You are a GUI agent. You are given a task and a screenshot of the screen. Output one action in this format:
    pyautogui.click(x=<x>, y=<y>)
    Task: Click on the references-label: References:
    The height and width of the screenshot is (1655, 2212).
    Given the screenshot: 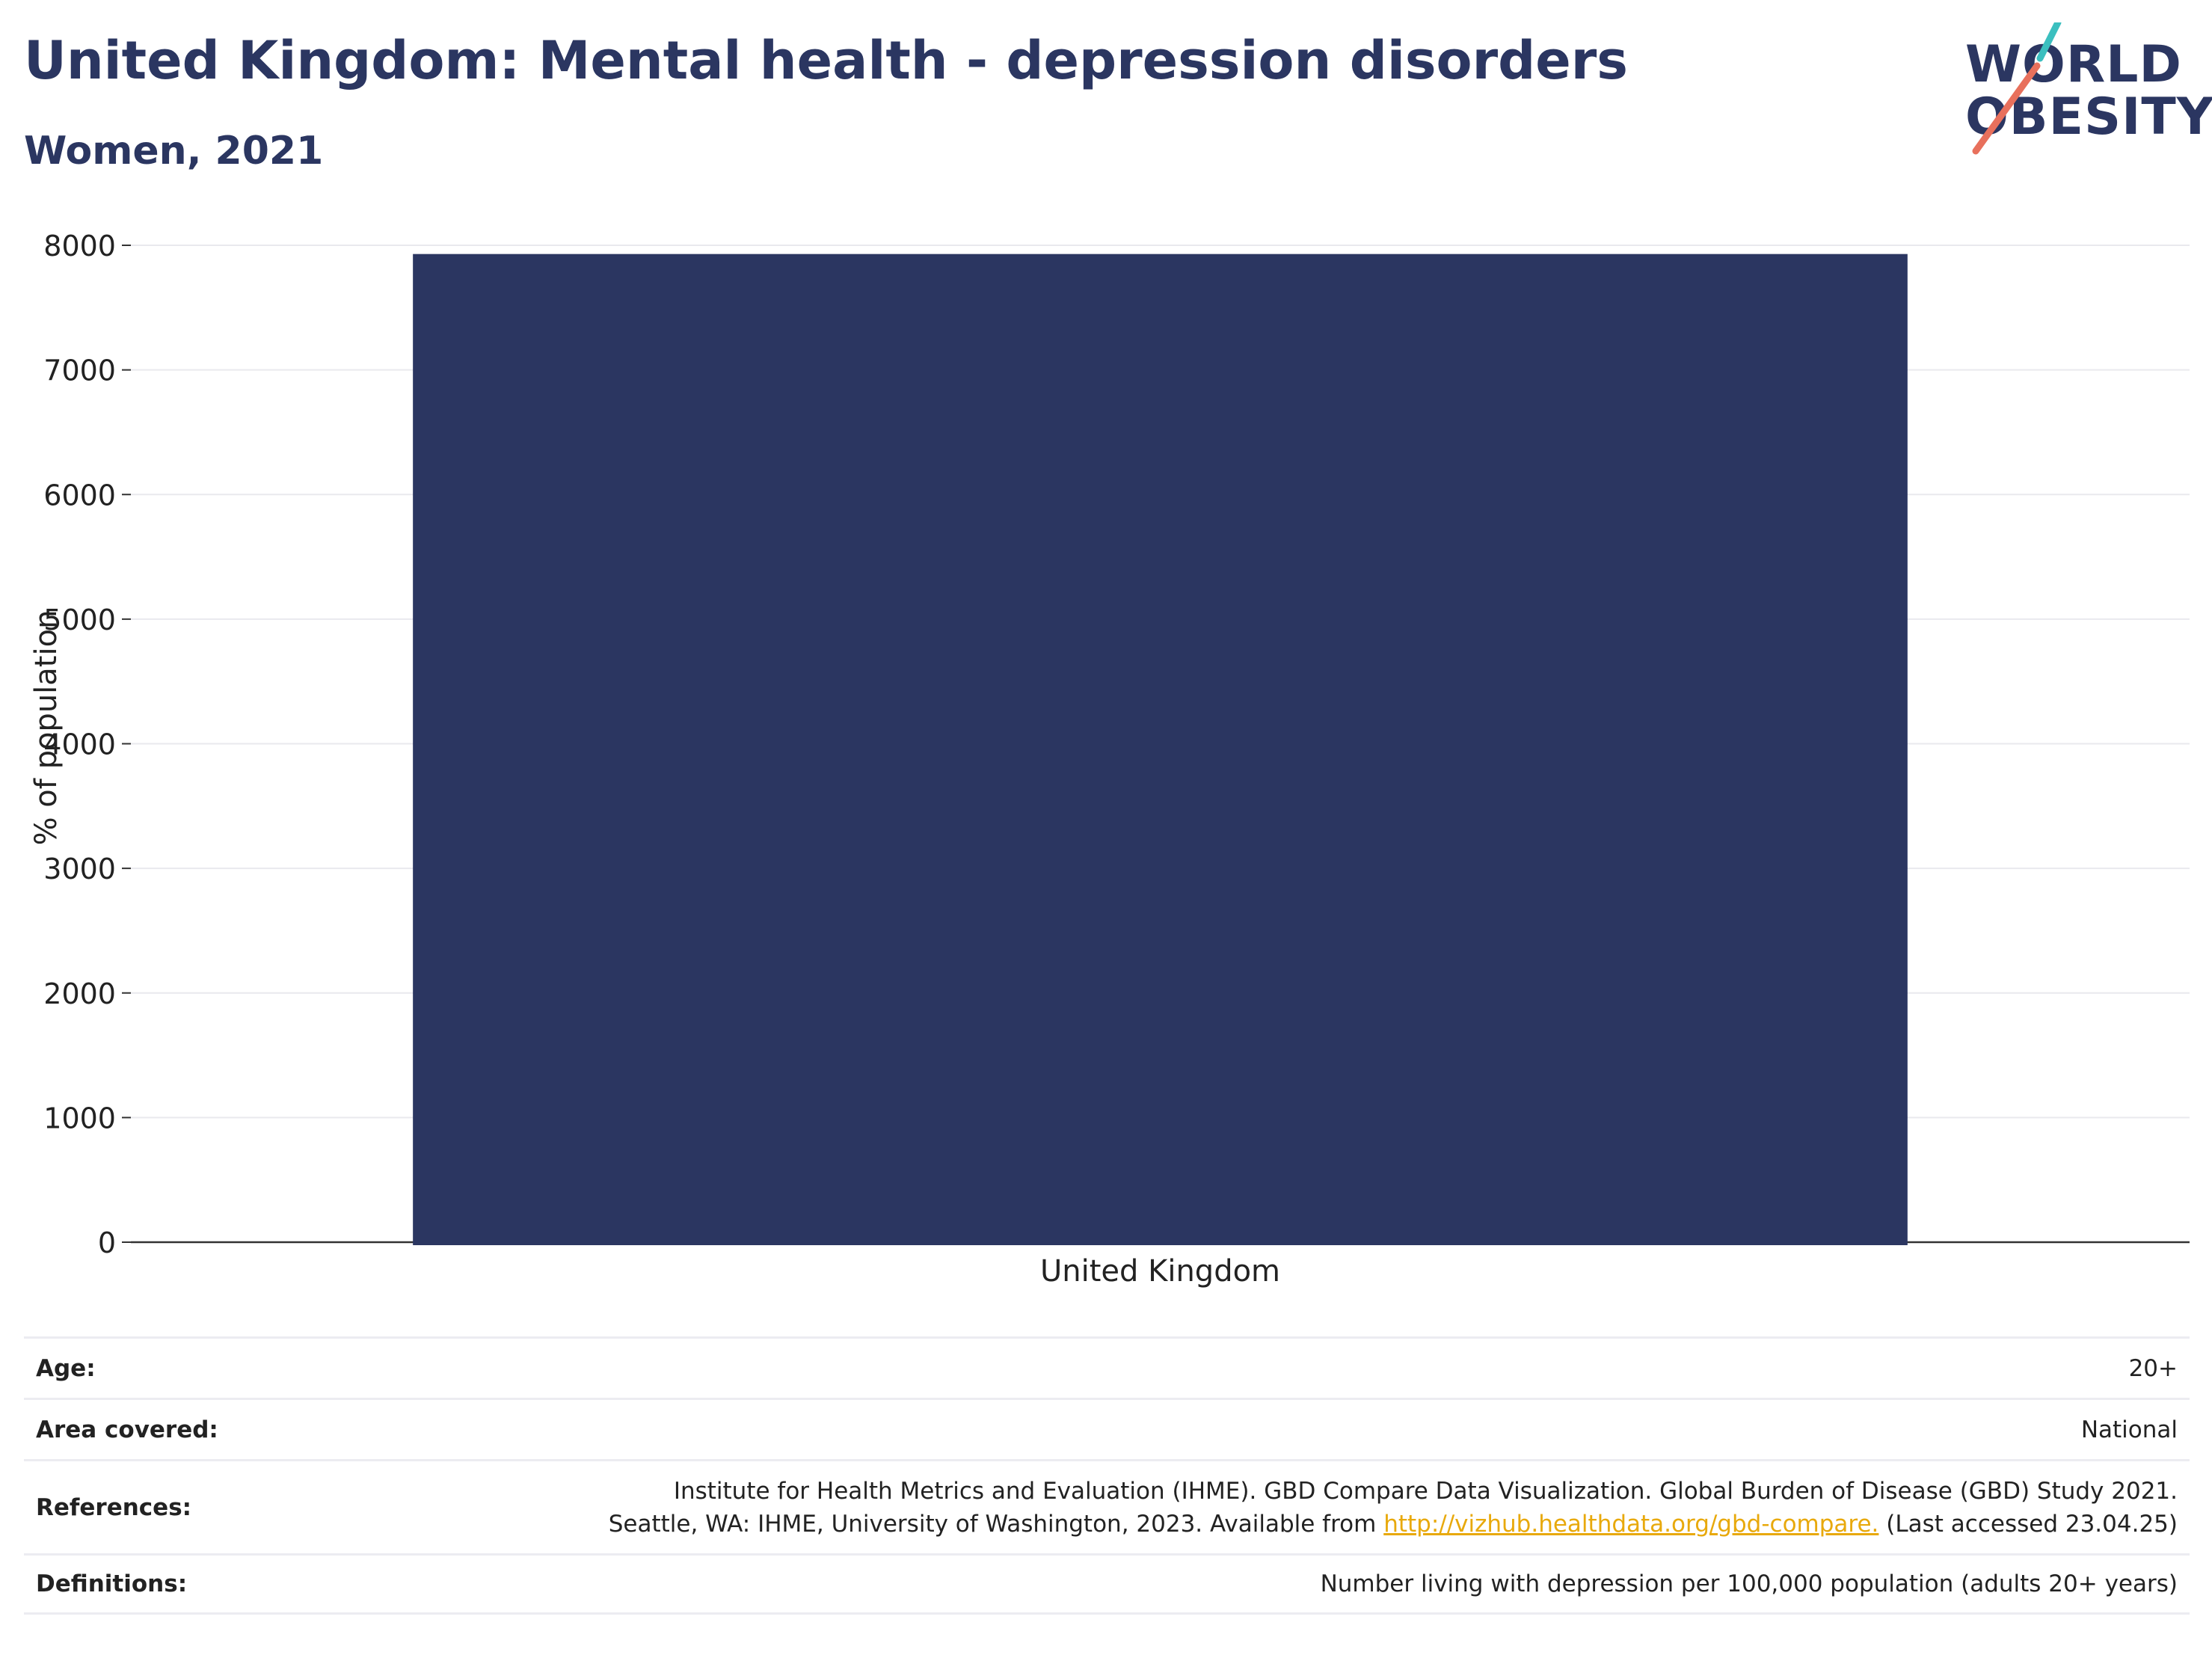 What is the action you would take?
    pyautogui.click(x=114, y=1507)
    